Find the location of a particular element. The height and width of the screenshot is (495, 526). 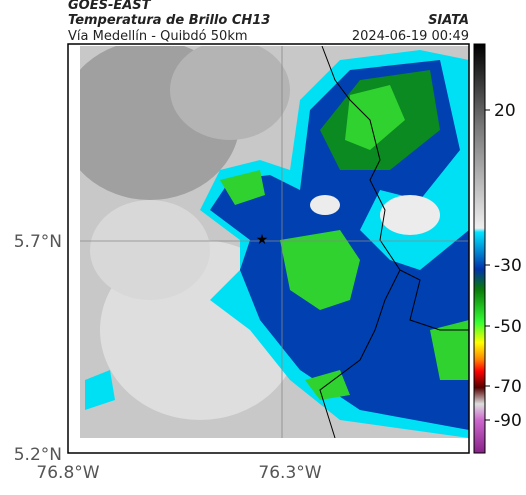

lat-label: 5.7°N is located at coordinates (38, 242).